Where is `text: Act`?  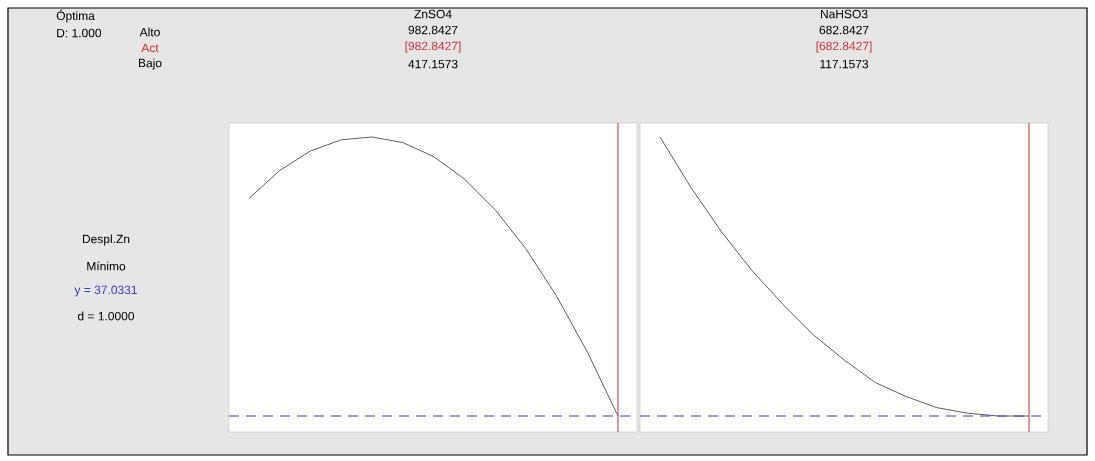
text: Act is located at coordinates (150, 48).